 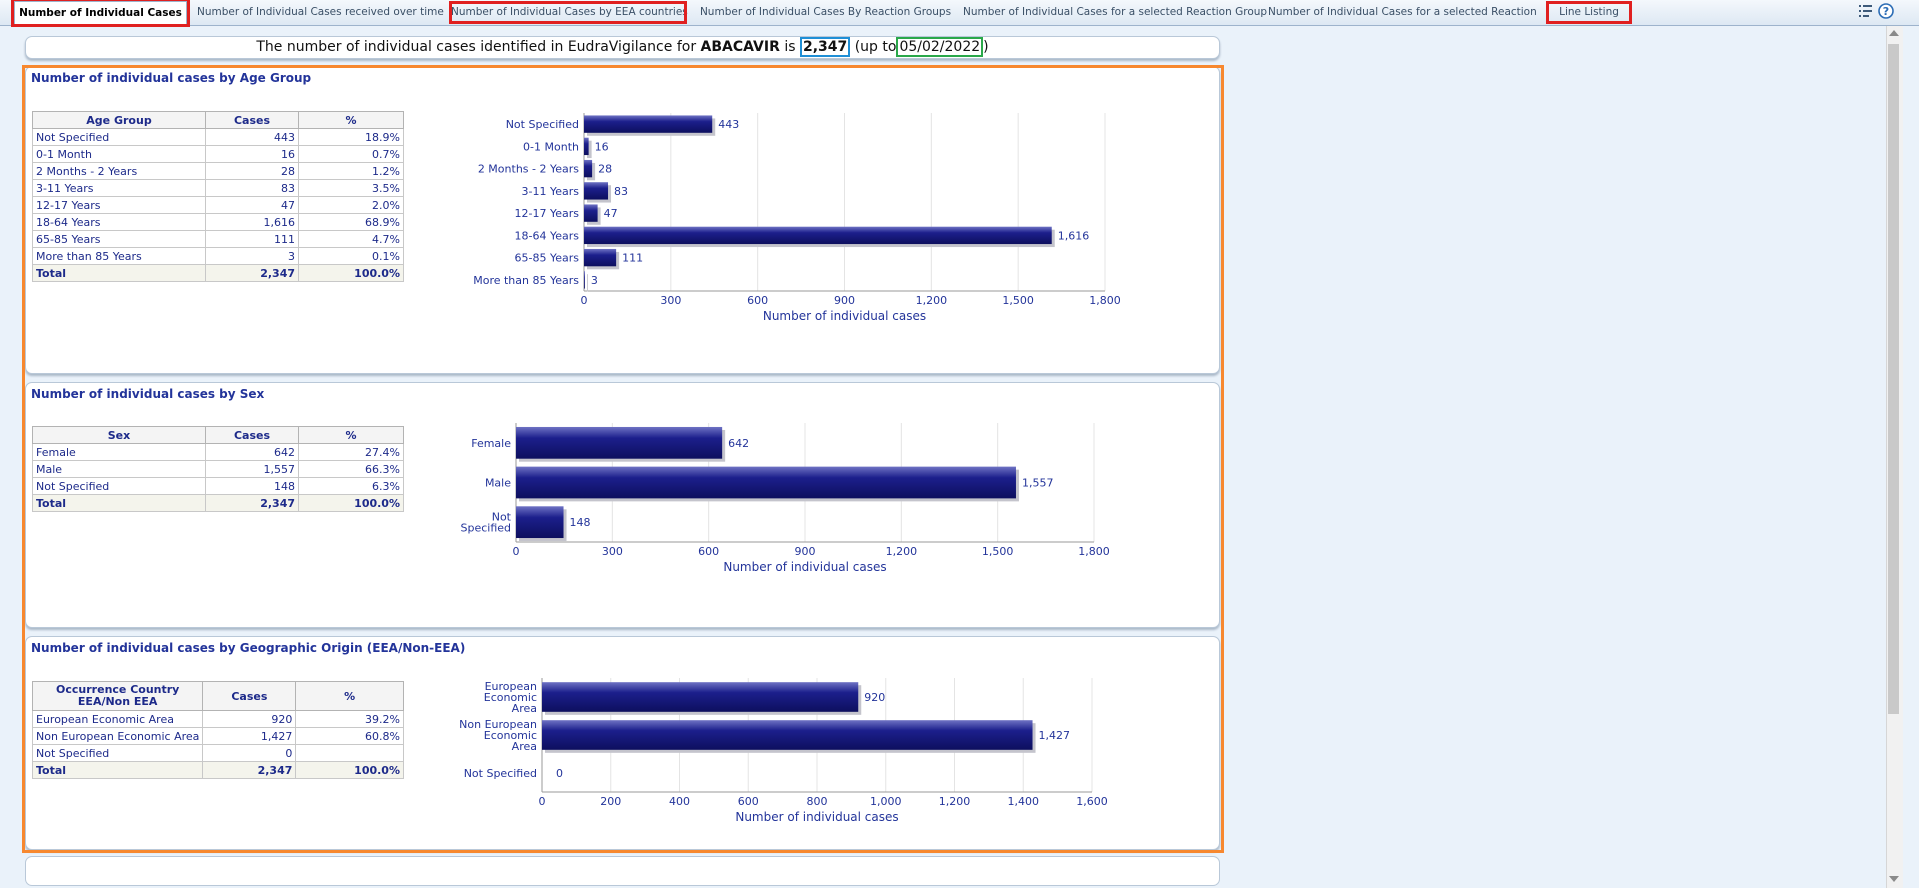 I want to click on row-label: 12-17 Years, so click(x=119, y=205).